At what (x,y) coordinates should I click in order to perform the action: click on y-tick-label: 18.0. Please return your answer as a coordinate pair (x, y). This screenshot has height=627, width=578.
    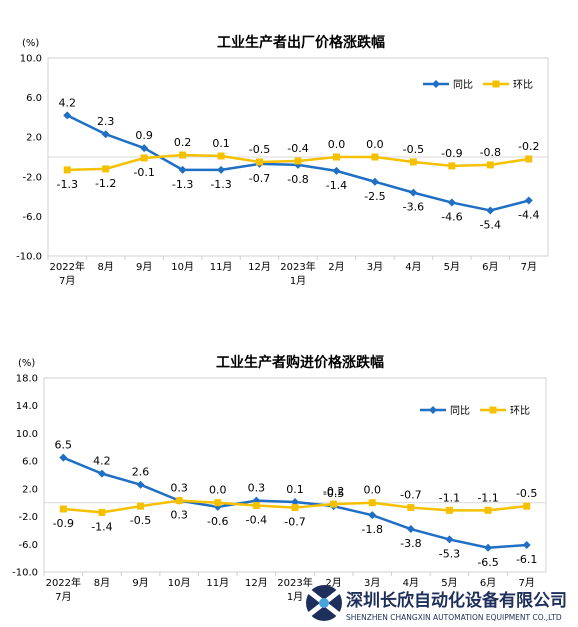
    Looking at the image, I should click on (27, 379).